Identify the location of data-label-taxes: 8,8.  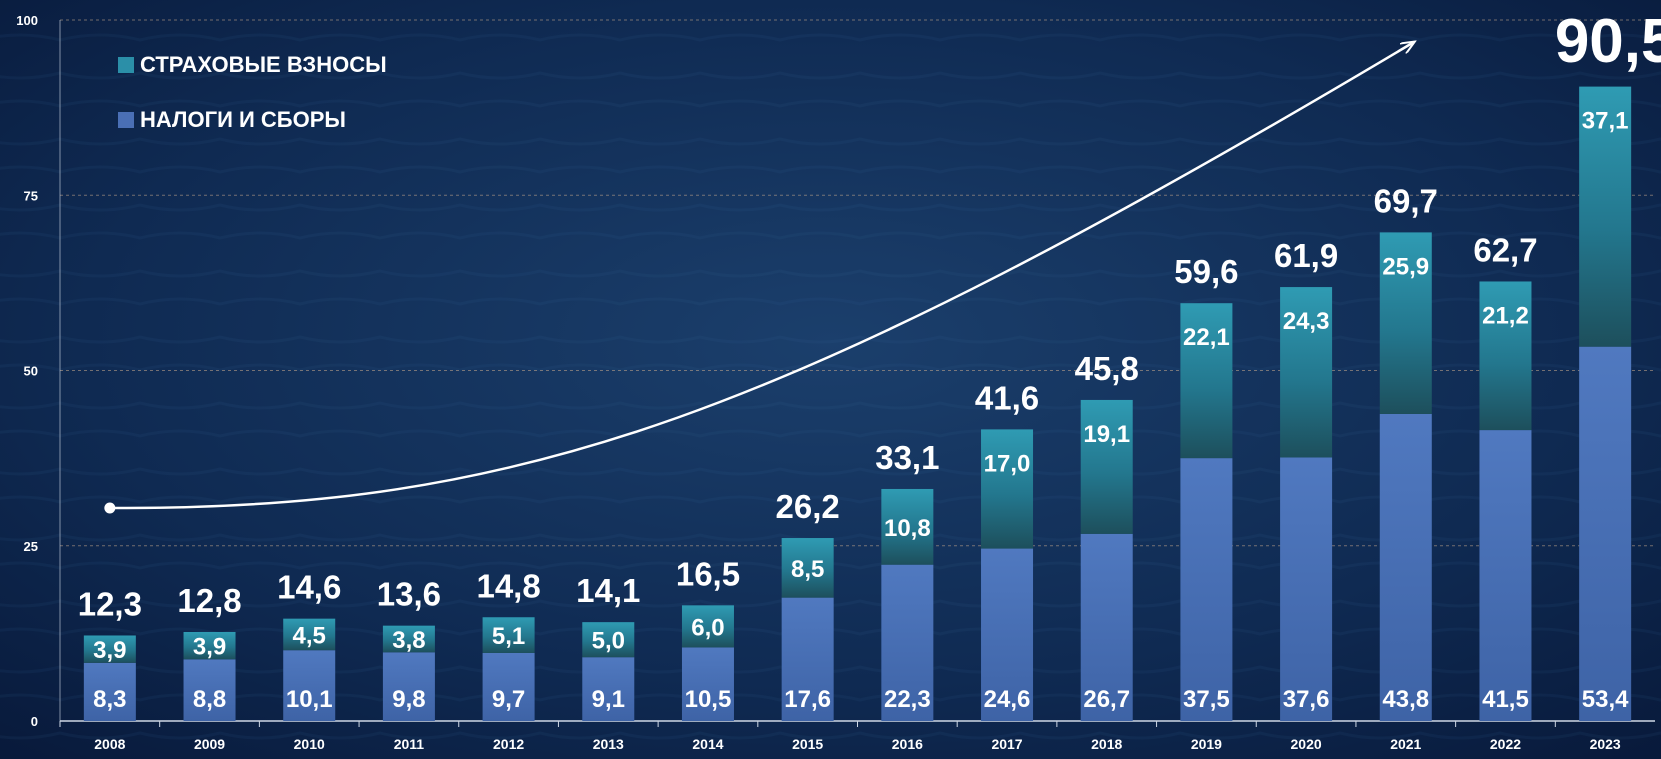
(209, 699).